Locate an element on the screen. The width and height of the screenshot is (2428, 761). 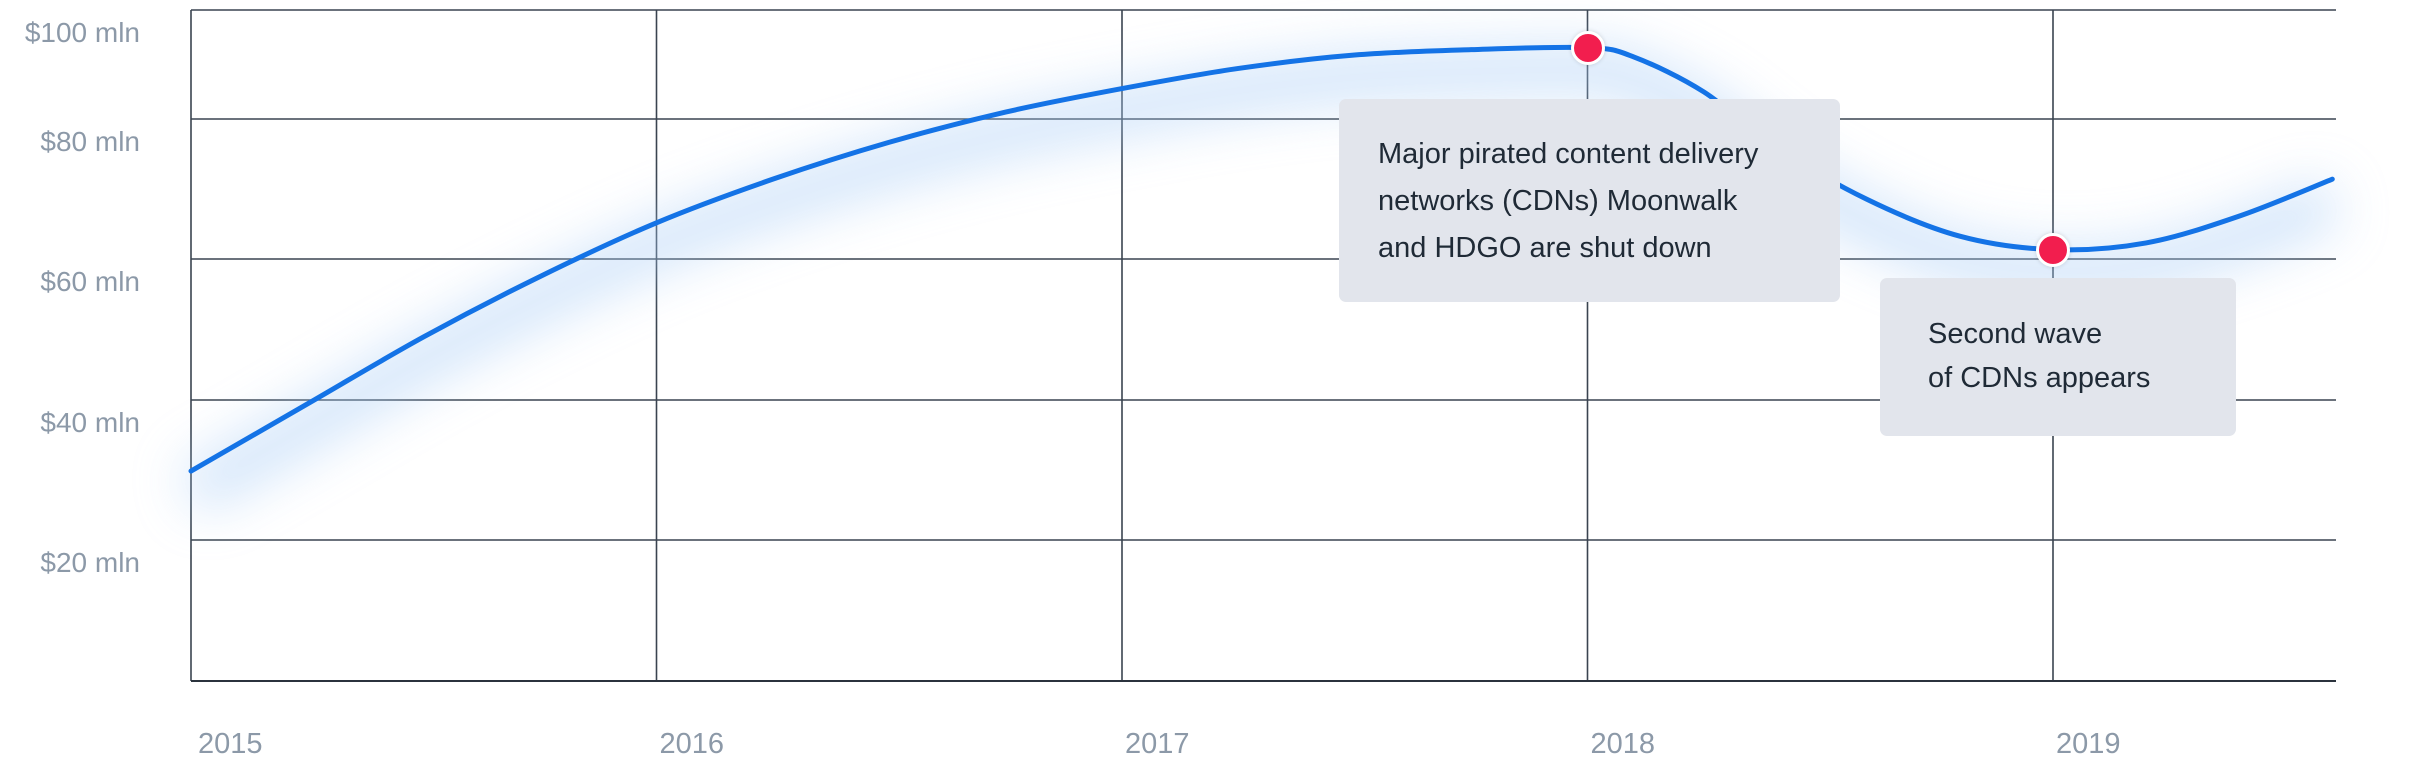
y-tick-label: $80 mln is located at coordinates (90, 141).